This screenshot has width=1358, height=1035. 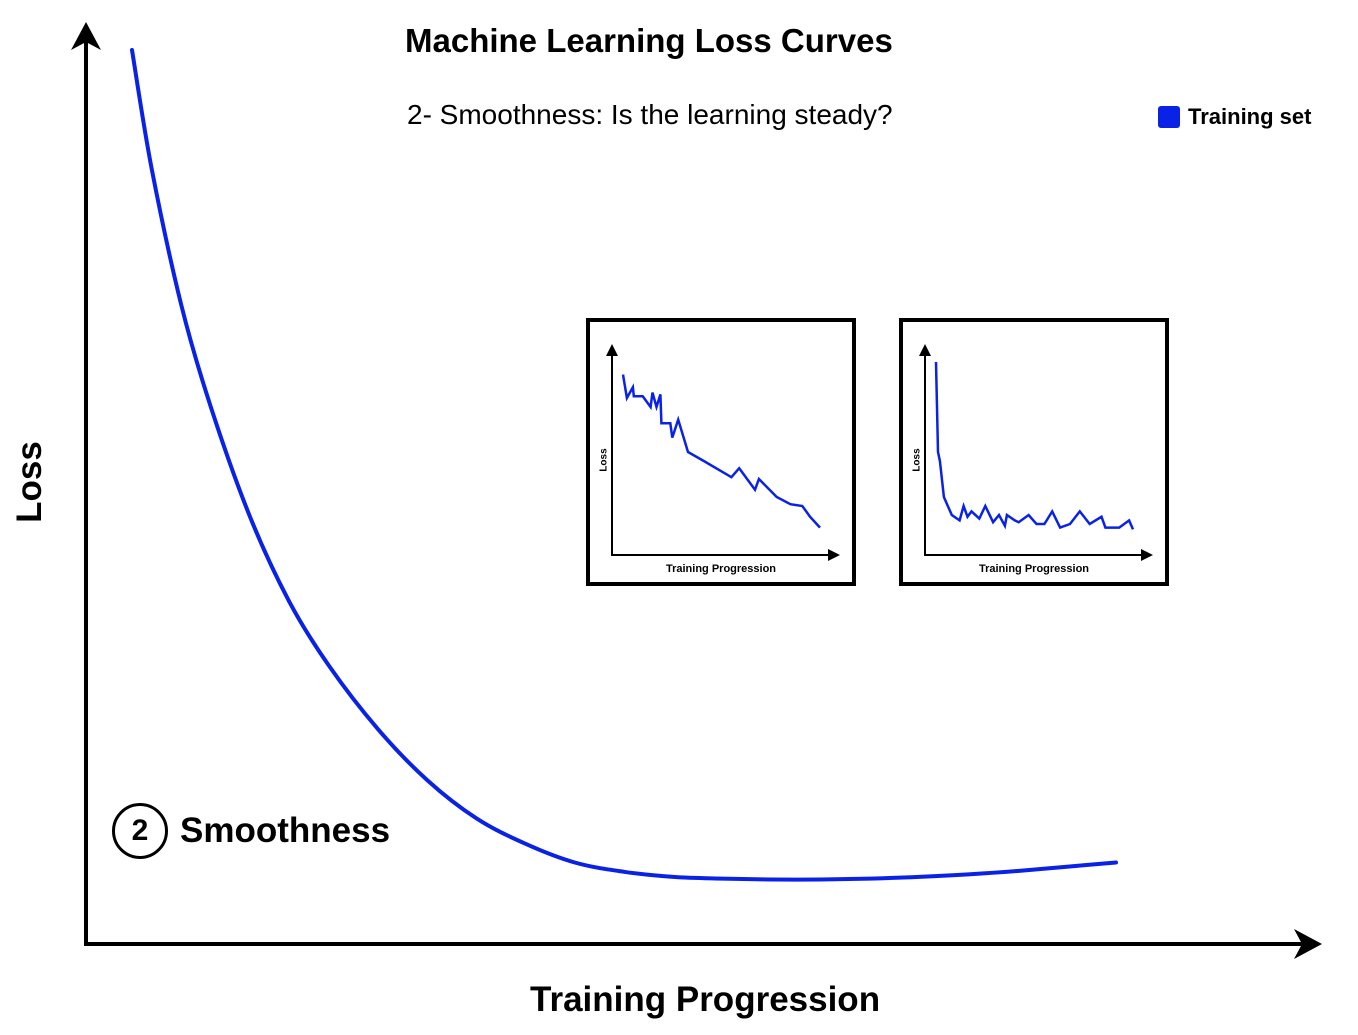 What do you see at coordinates (721, 569) in the screenshot?
I see `inset-0-x-label: Training Progression` at bounding box center [721, 569].